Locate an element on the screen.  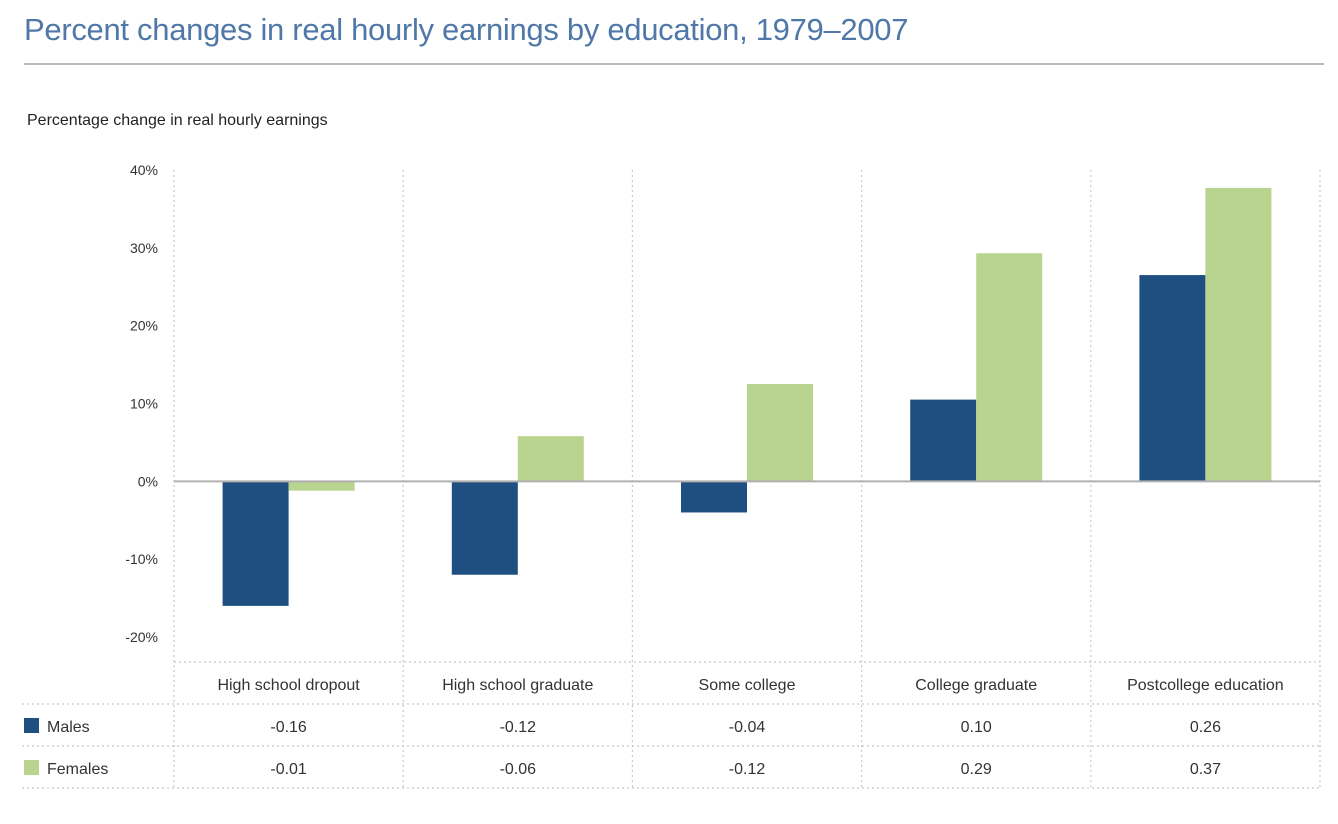
data-label: -0.16 is located at coordinates (288, 727).